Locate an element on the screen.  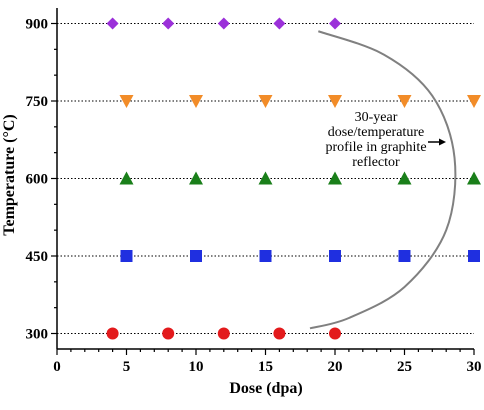
x-ticks: 0 5 10 15 20 25 30 is located at coordinates (267, 362).